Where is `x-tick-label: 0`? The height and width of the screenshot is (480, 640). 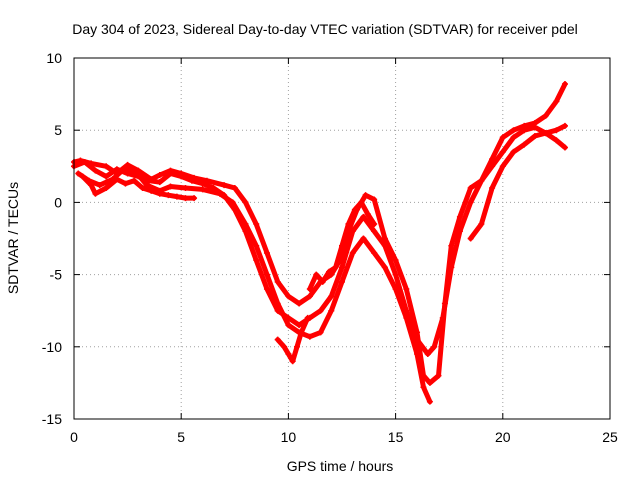
x-tick-label: 0 is located at coordinates (74, 437).